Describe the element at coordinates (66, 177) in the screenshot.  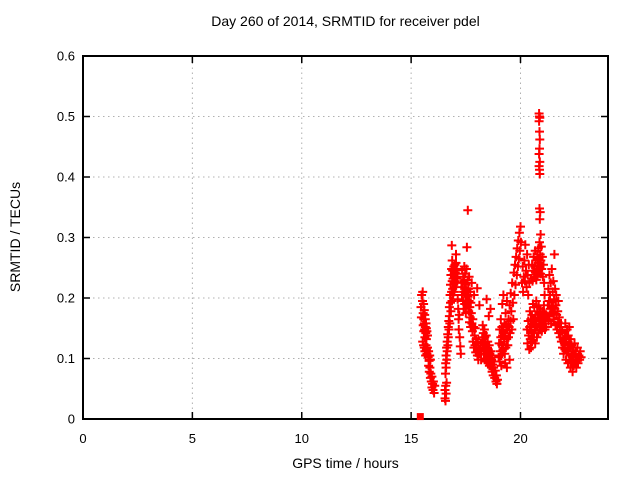
I see `y-tick-label: 0.4` at that location.